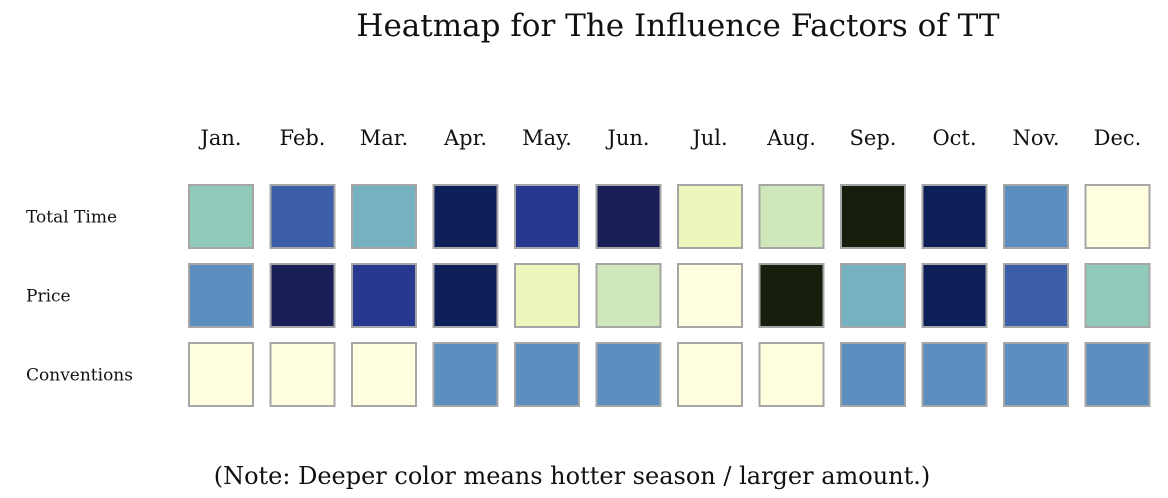 This screenshot has height=498, width=1168. What do you see at coordinates (48, 297) in the screenshot?
I see `row-label: Price` at bounding box center [48, 297].